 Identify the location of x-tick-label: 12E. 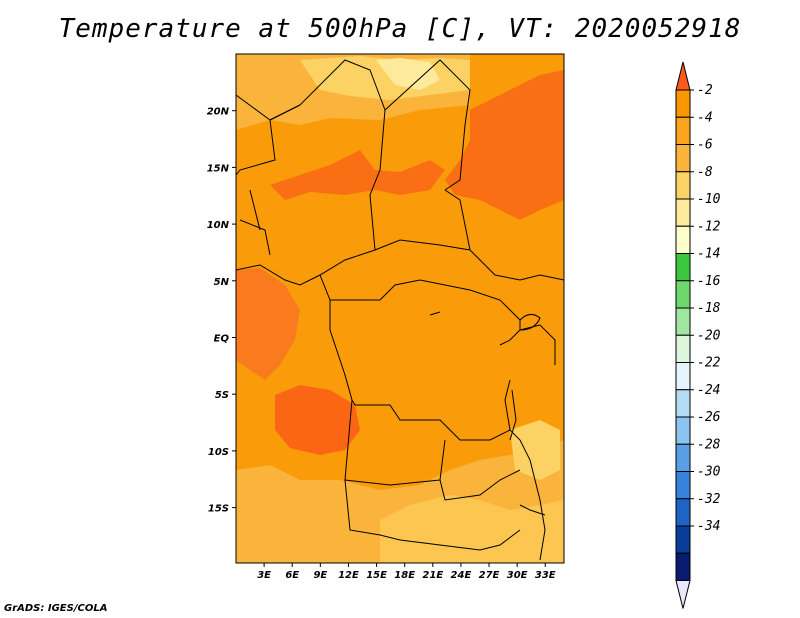
(348, 575).